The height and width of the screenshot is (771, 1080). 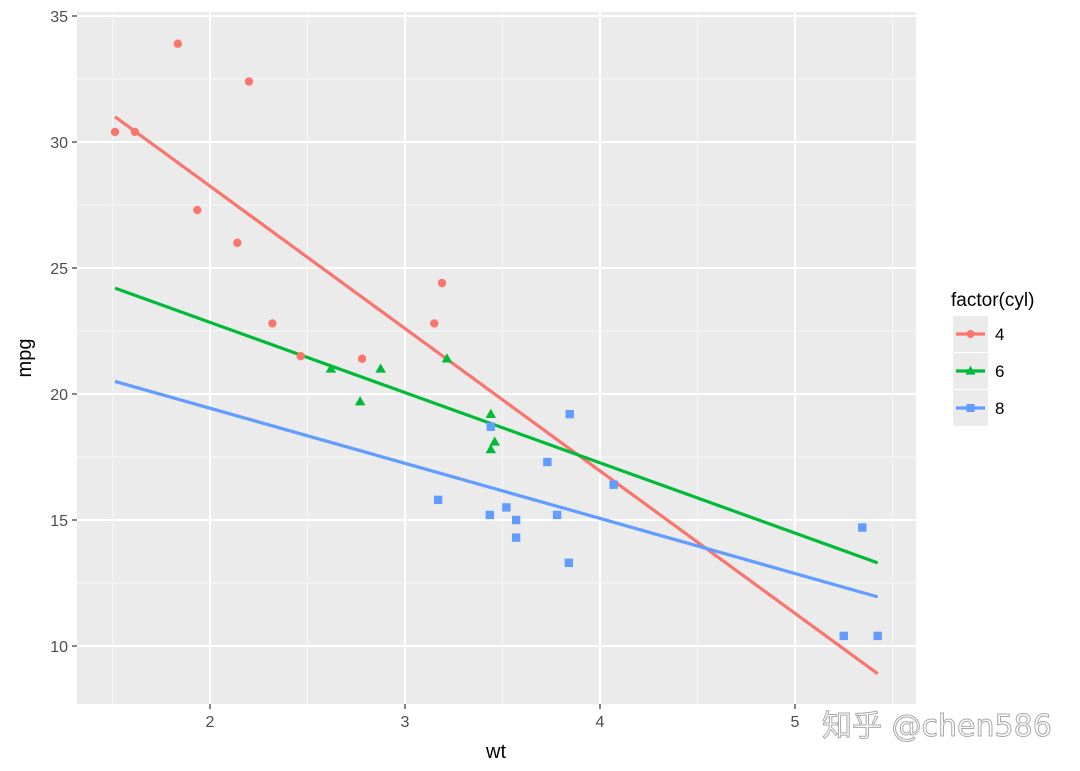 What do you see at coordinates (405, 722) in the screenshot?
I see `x-tick-label: 3` at bounding box center [405, 722].